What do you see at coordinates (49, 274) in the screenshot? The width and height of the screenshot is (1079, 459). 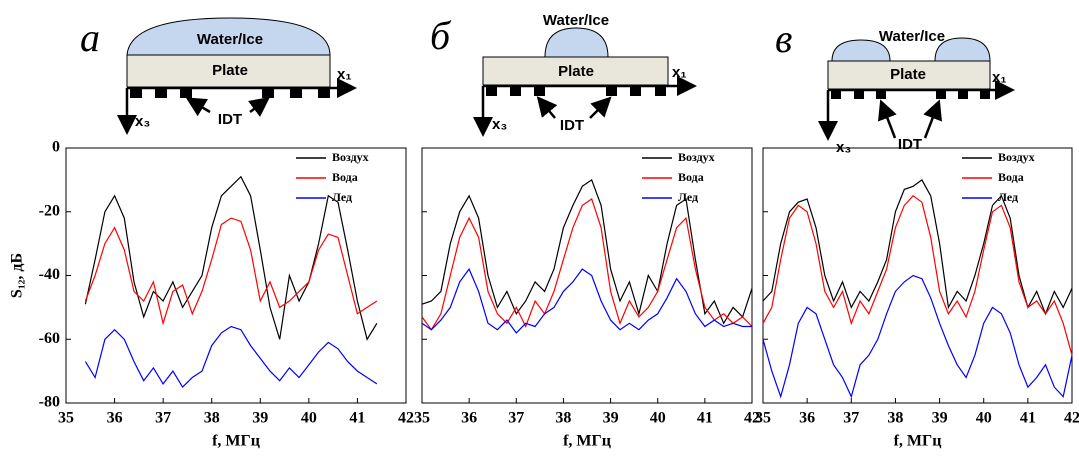 I see `y-tick-label: -40` at bounding box center [49, 274].